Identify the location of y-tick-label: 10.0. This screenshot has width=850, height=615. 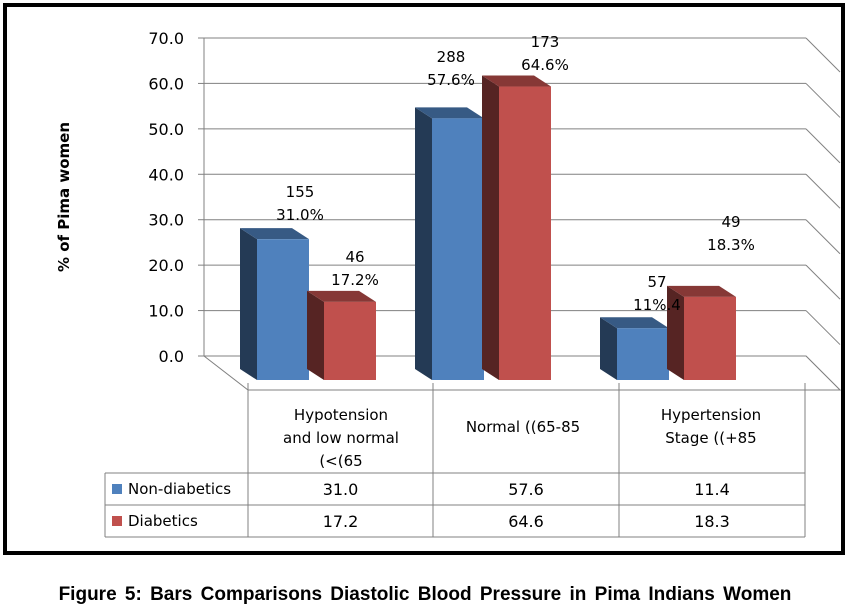
(166, 311).